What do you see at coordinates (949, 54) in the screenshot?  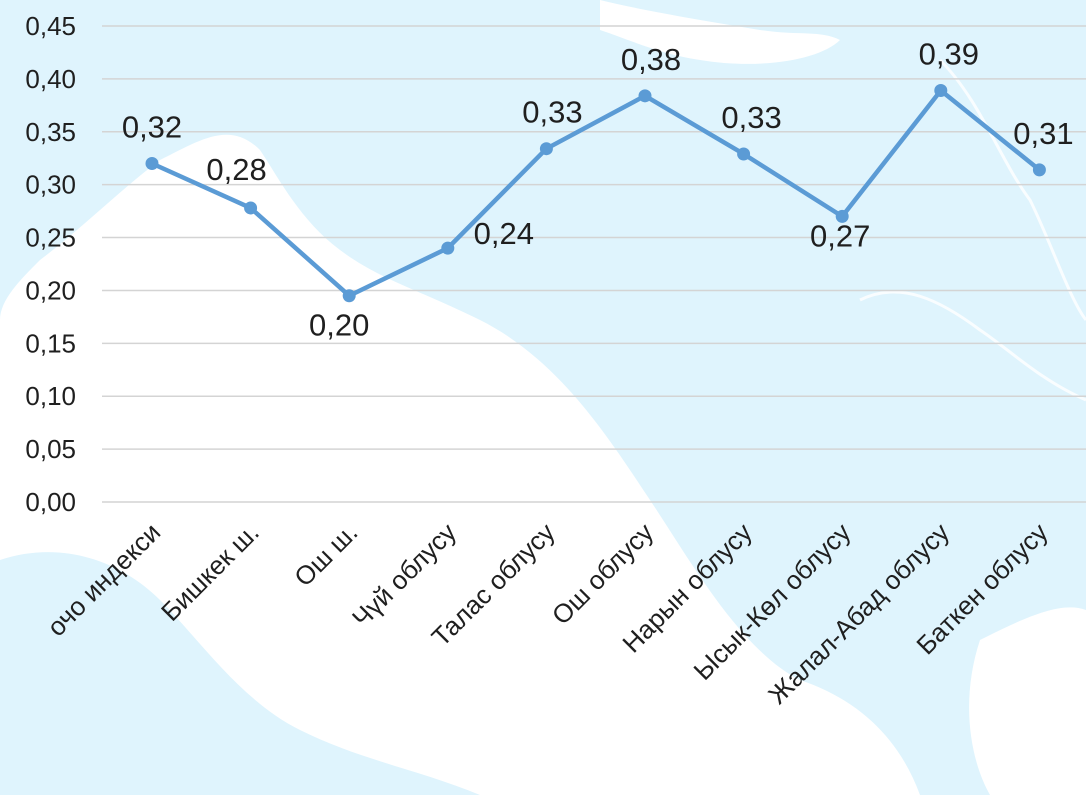 I see `data-label: 0,39` at bounding box center [949, 54].